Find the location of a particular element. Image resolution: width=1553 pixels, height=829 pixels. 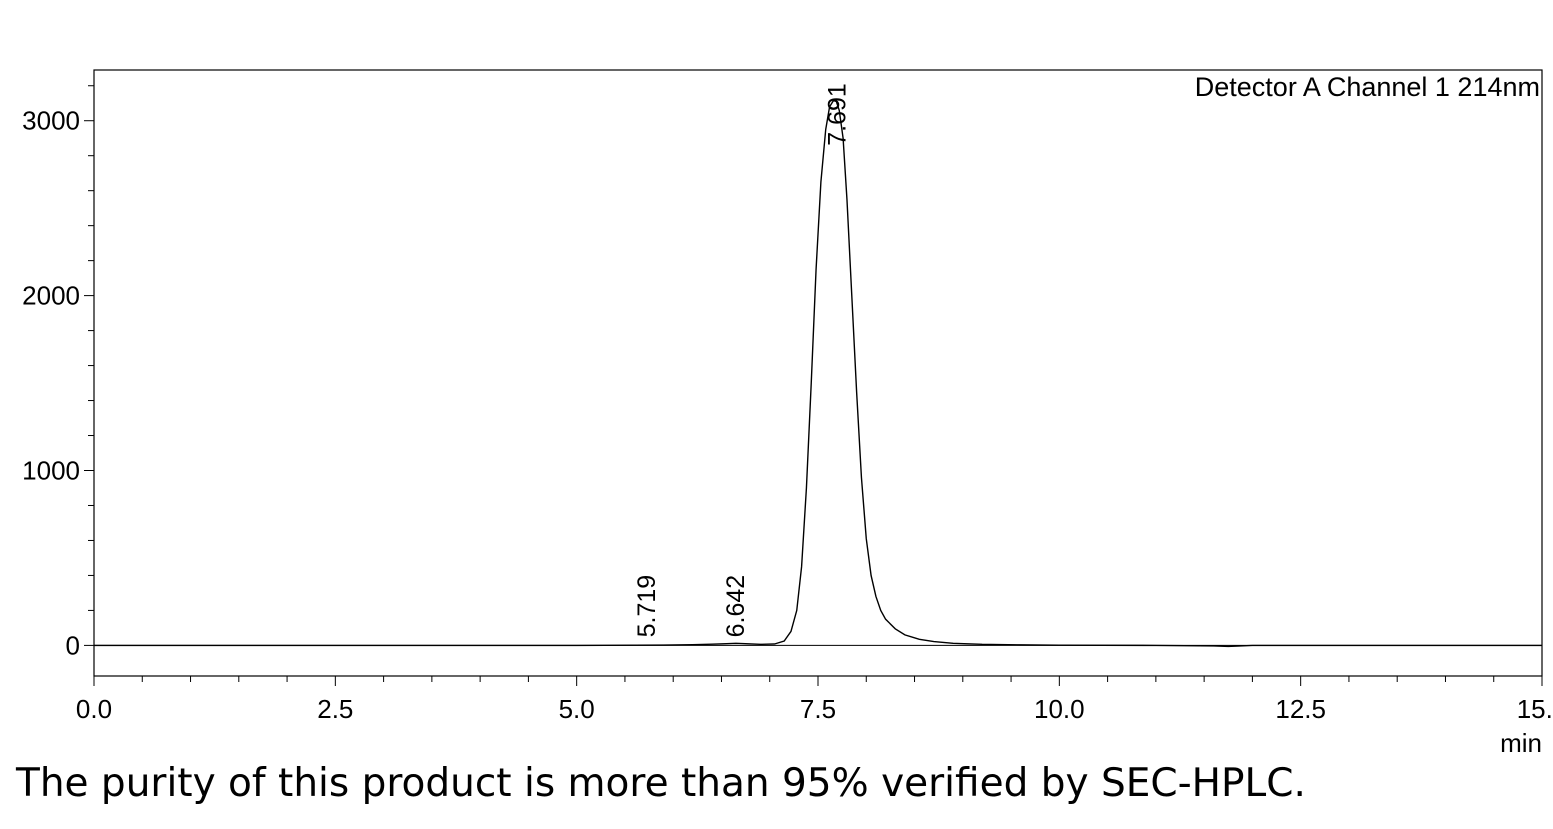

y-tick-label: 0 is located at coordinates (73, 645).